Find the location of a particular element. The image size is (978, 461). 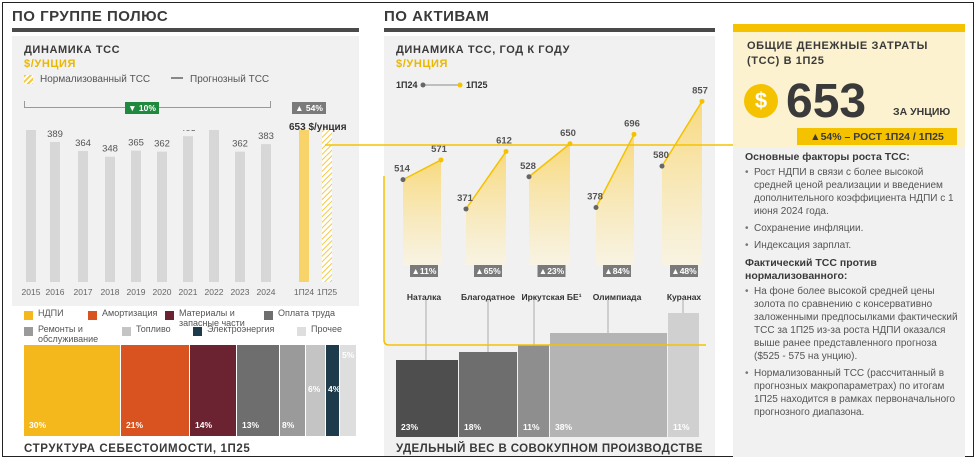

asset-change-4: ▲48% is located at coordinates (684, 271).